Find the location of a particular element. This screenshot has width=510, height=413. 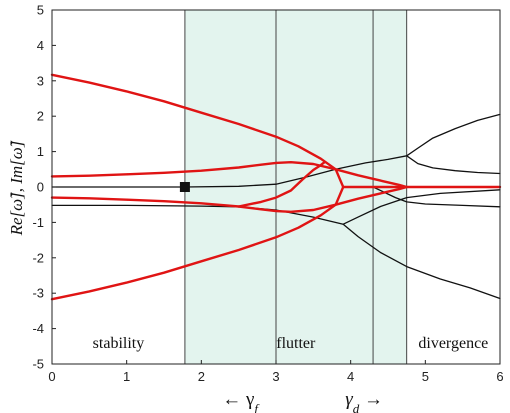

x-tick-label: 3 is located at coordinates (275, 376).